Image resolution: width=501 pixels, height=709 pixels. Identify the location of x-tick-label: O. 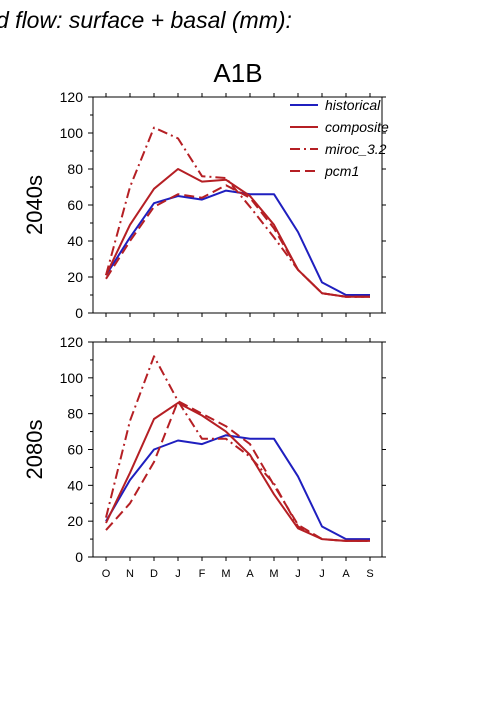
(106, 574).